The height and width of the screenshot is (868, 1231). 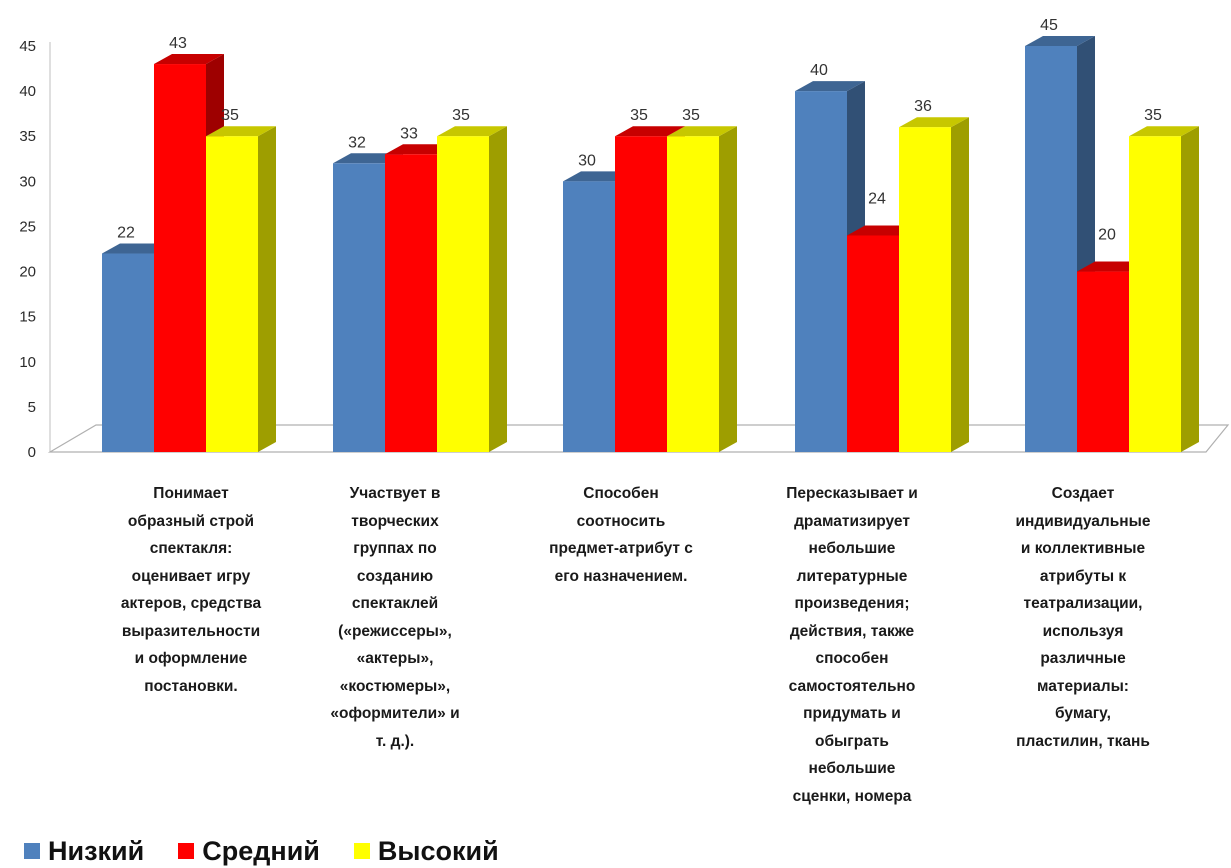 I want to click on y-tick-label: 0, so click(x=32, y=452).